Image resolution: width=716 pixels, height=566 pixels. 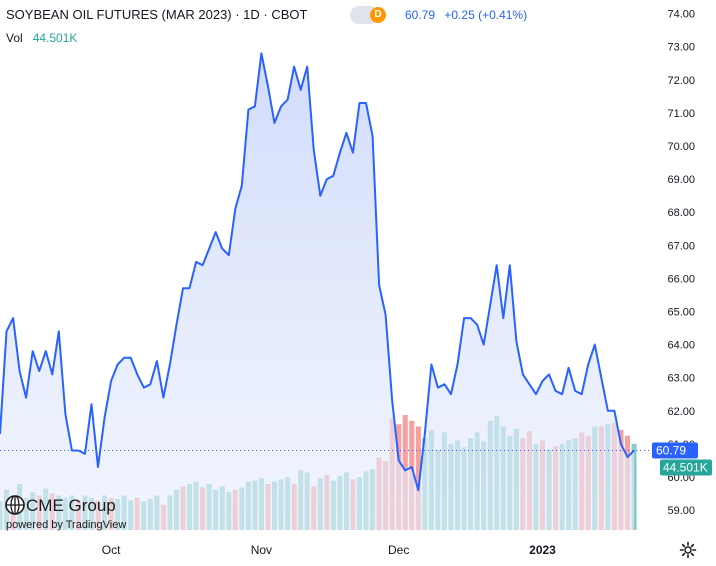 What do you see at coordinates (486, 15) in the screenshot?
I see `price-change: +0.25 (+0.41%)` at bounding box center [486, 15].